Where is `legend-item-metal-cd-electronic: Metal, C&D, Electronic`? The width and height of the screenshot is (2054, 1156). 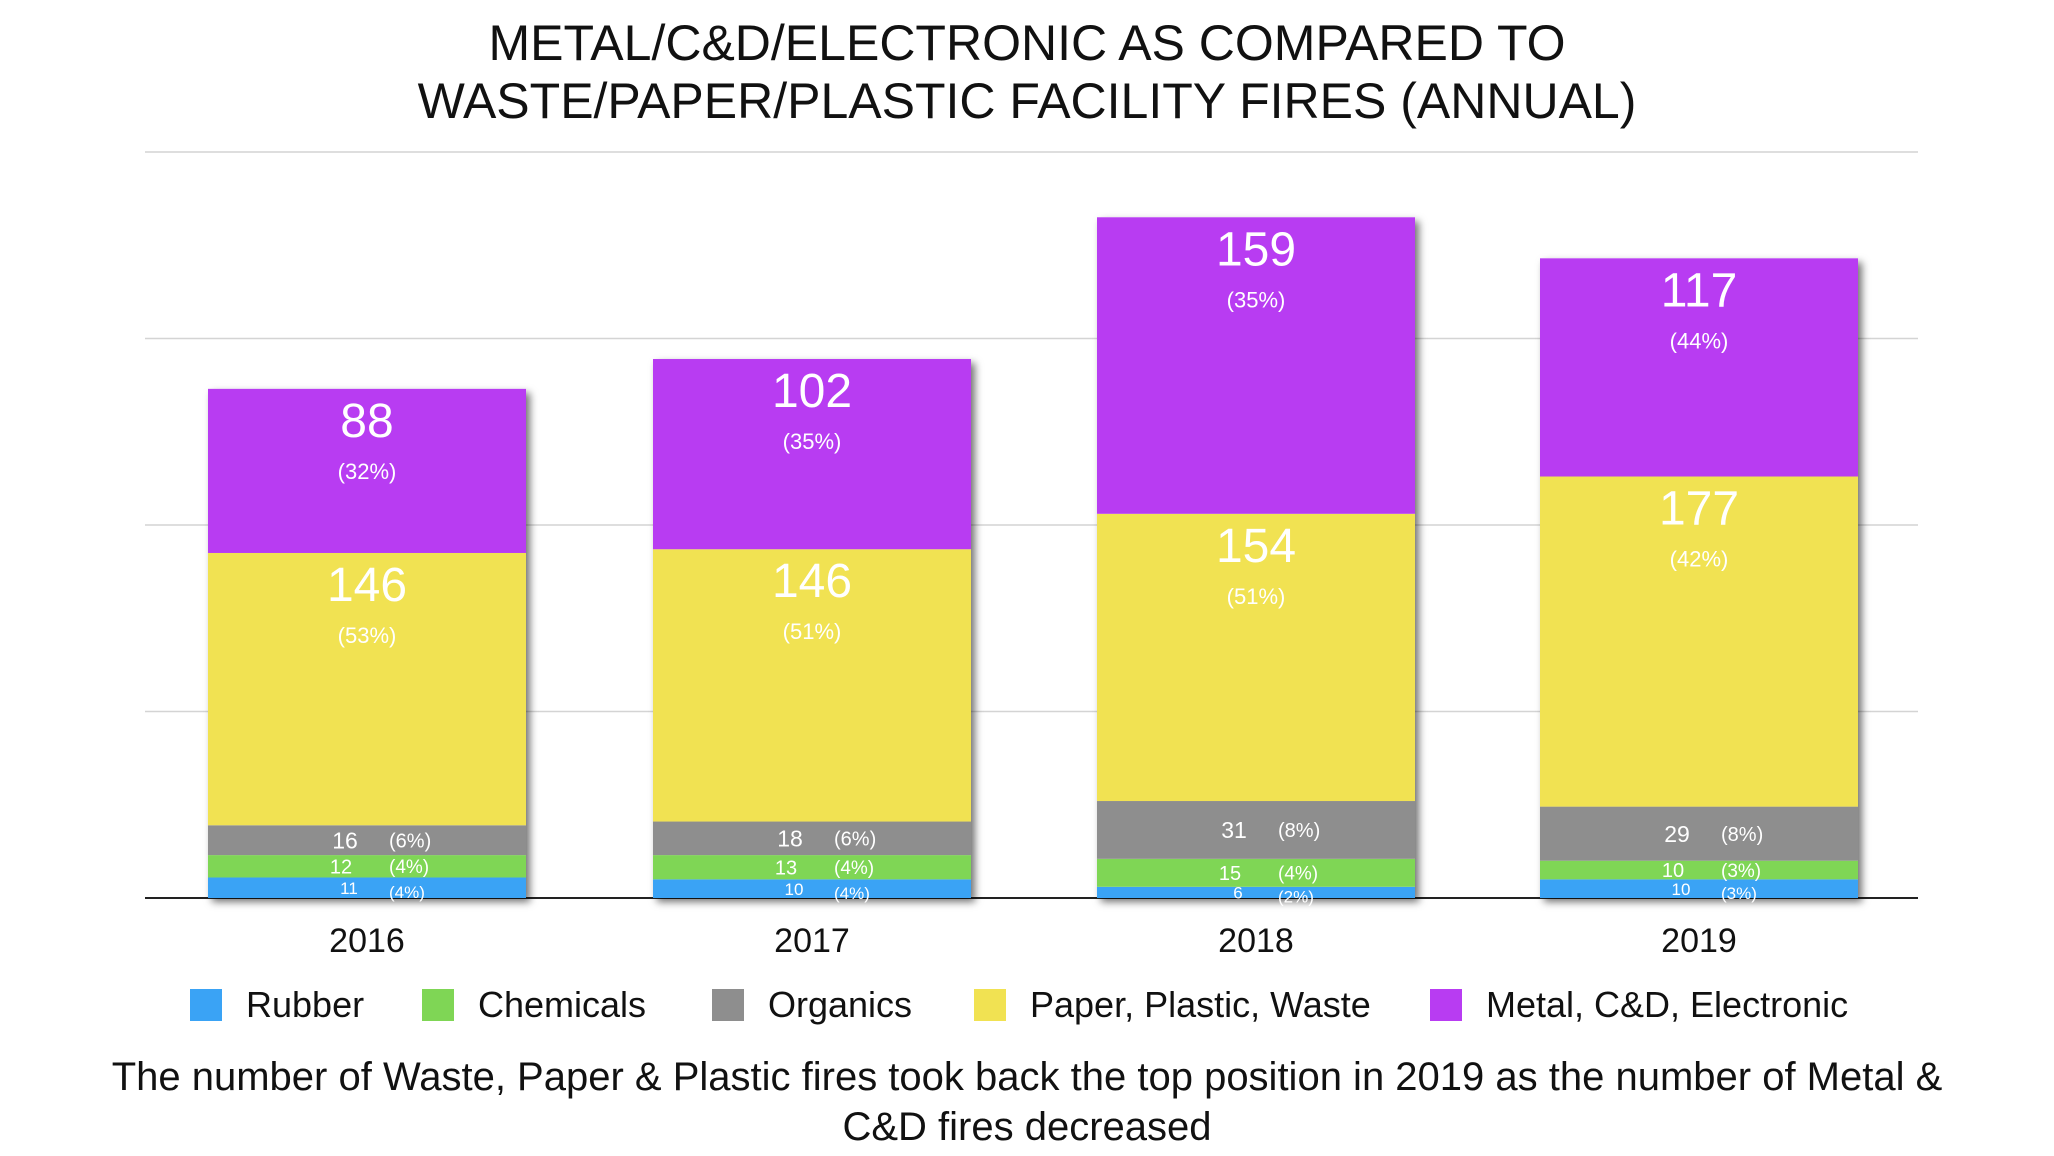
legend-item-metal-cd-electronic: Metal, C&D, Electronic is located at coordinates (1639, 1005).